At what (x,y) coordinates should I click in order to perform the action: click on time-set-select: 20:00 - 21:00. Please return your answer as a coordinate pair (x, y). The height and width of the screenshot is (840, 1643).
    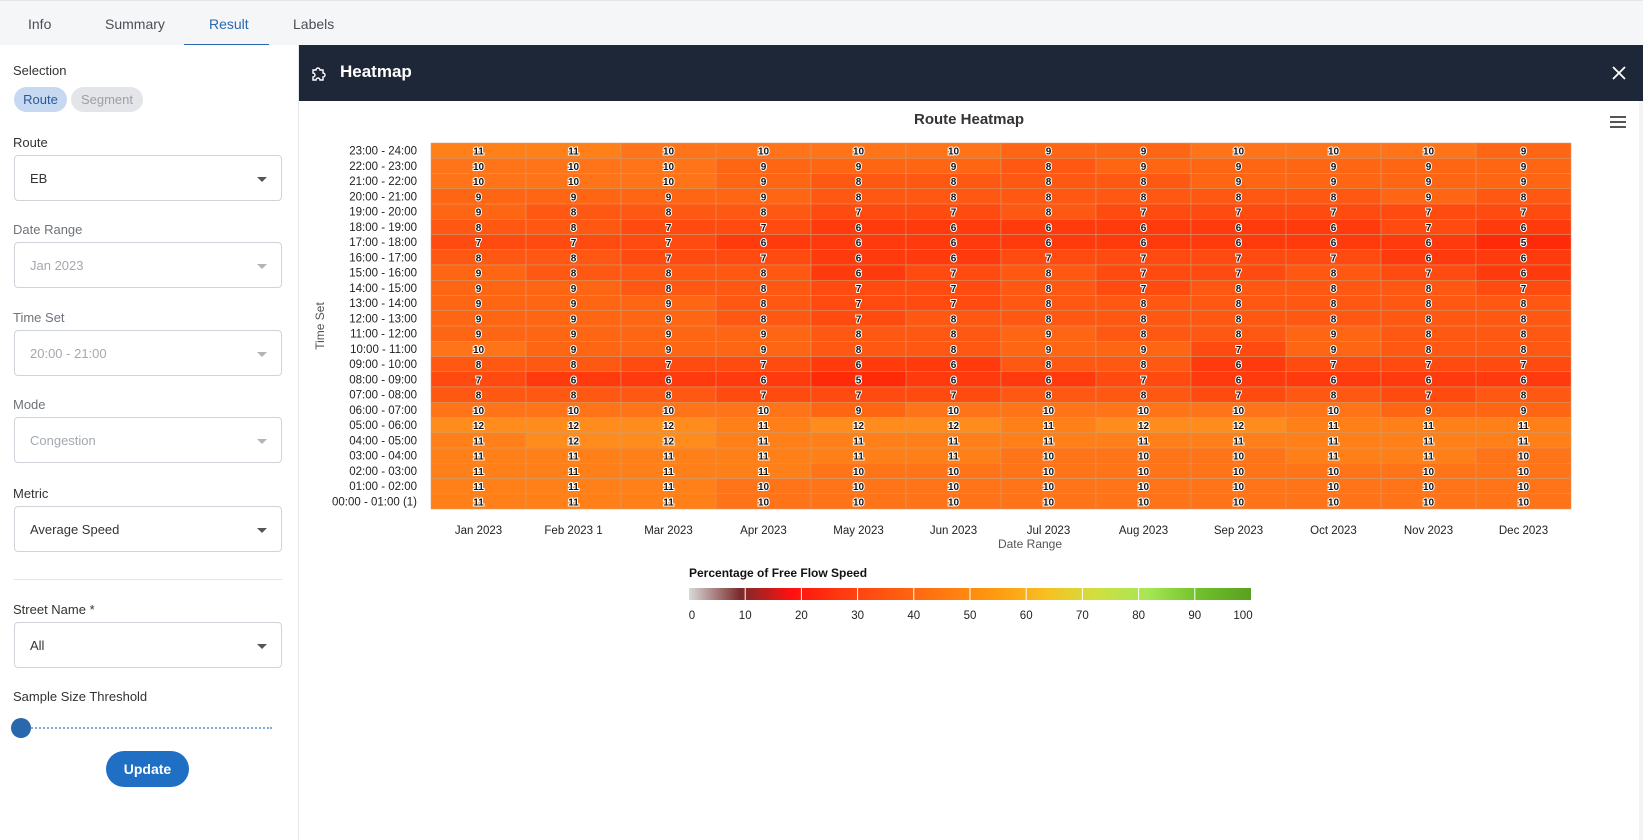
    Looking at the image, I should click on (148, 353).